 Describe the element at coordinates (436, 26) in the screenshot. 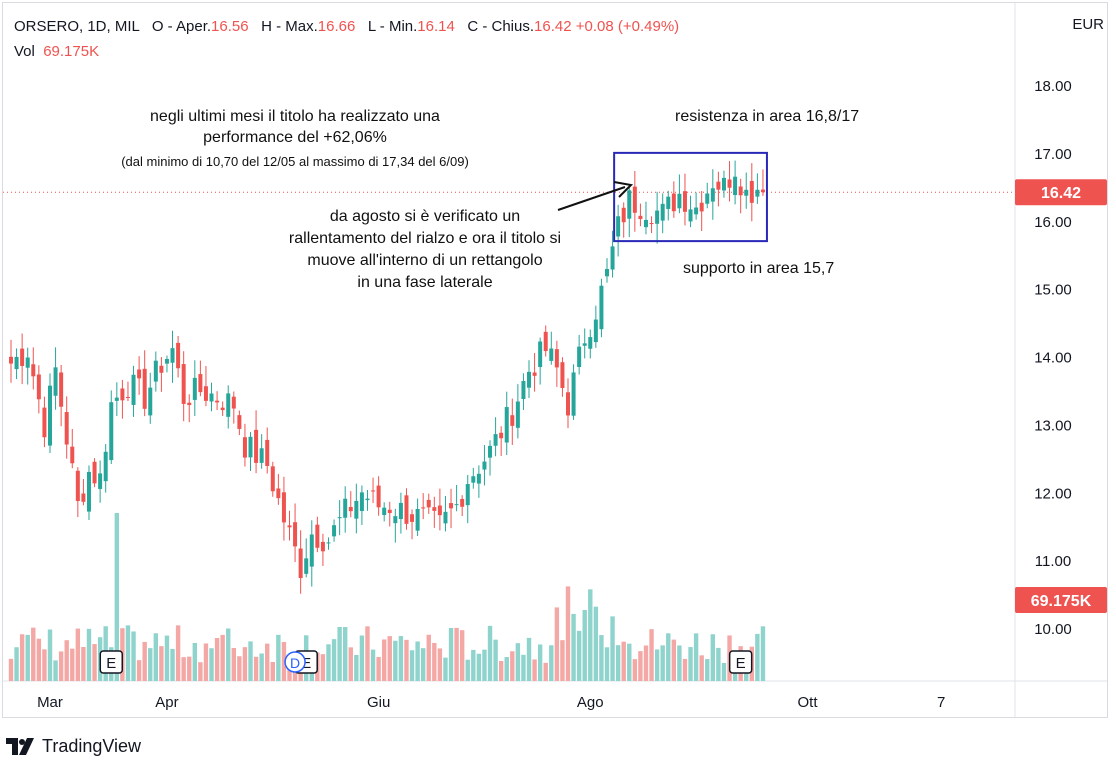

I see `low-value: 16.14` at that location.